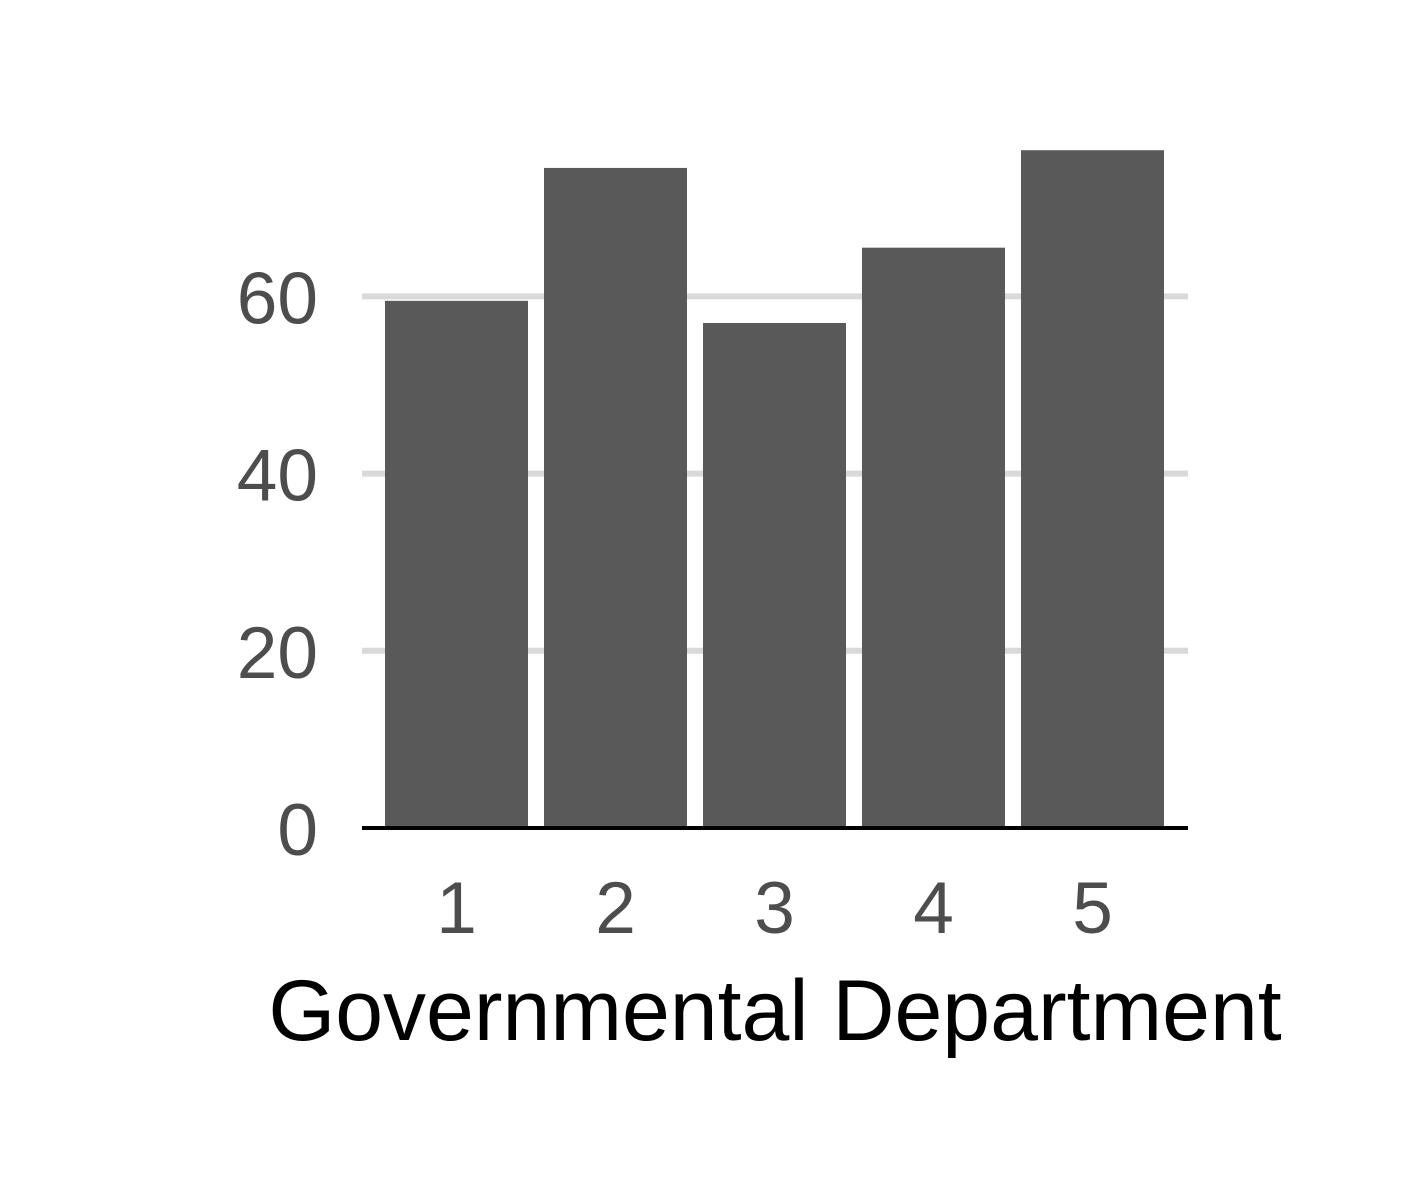 This screenshot has height=1181, width=1417. I want to click on y-tick-label-0: 0, so click(297, 830).